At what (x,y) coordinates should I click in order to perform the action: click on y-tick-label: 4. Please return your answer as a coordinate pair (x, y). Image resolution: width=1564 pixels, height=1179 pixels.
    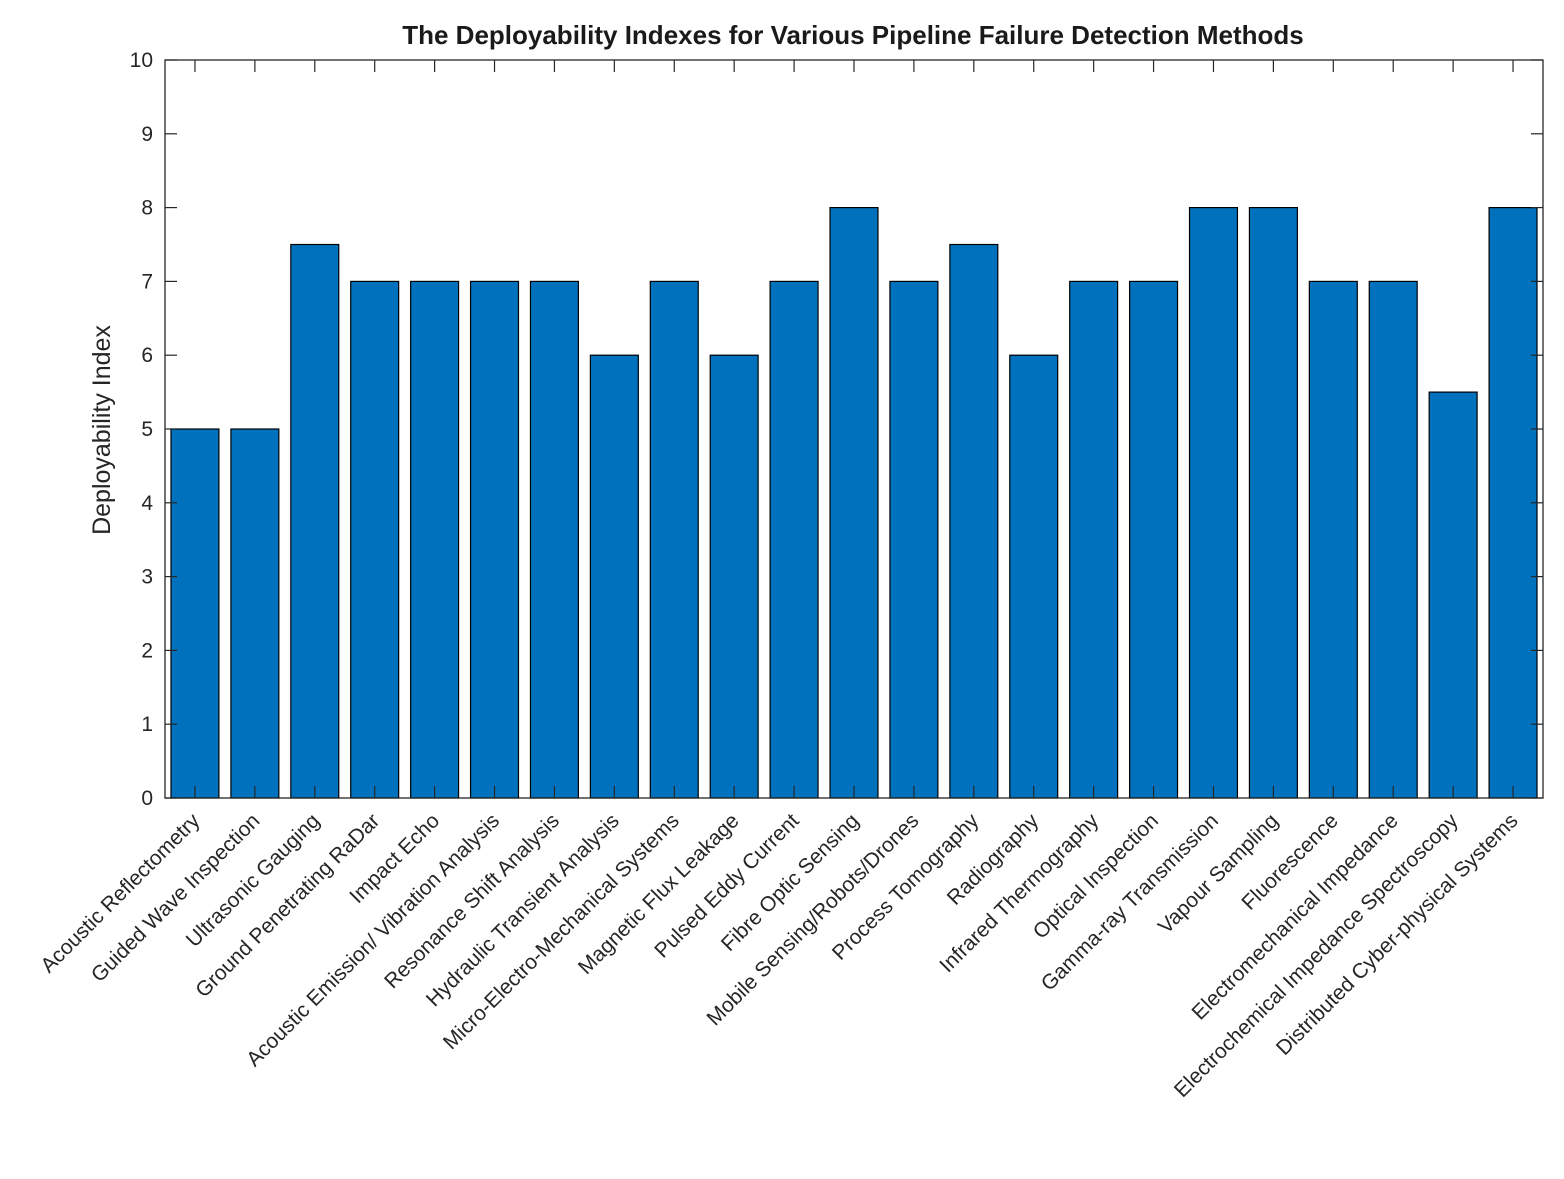
    Looking at the image, I should click on (147, 503).